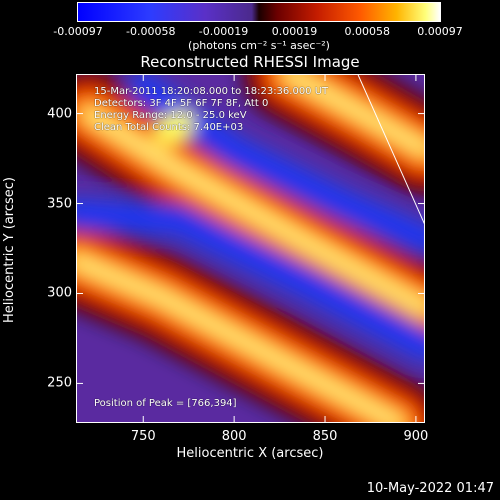  I want to click on colorbar-tick-label: -0.00019, so click(223, 31).